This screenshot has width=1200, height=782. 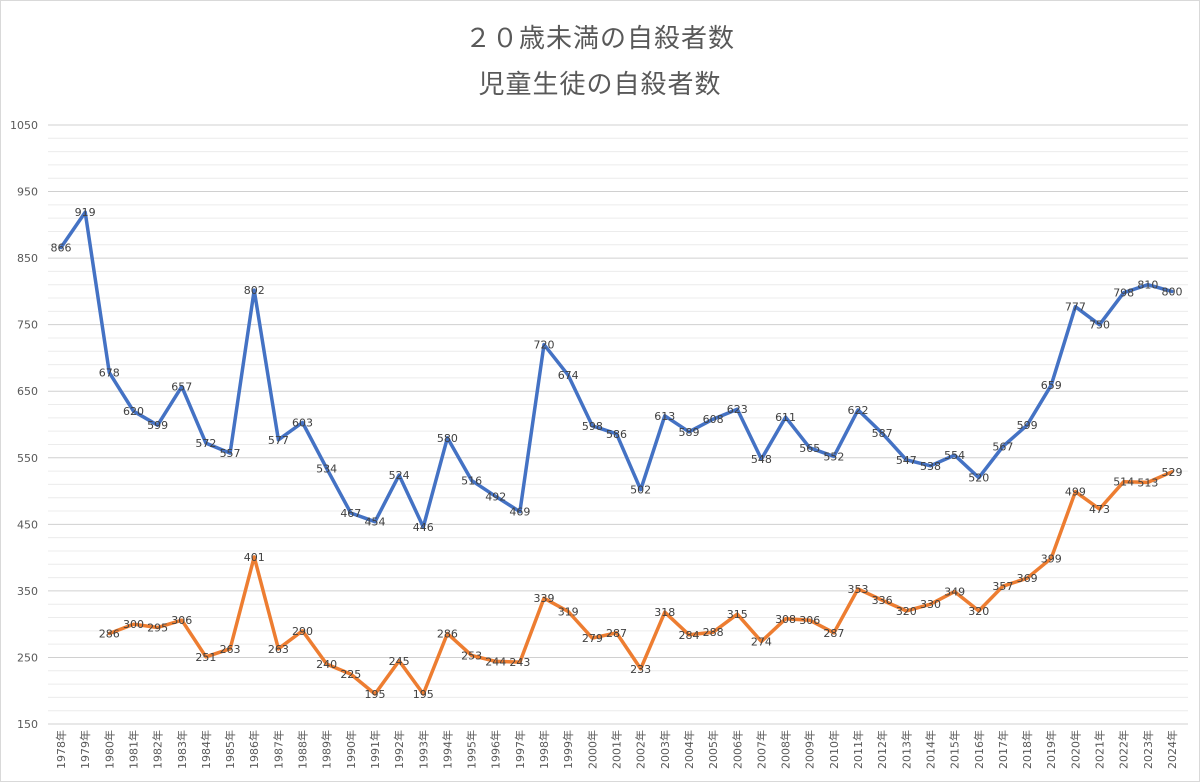 I want to click on data-label: 286, so click(x=447, y=633).